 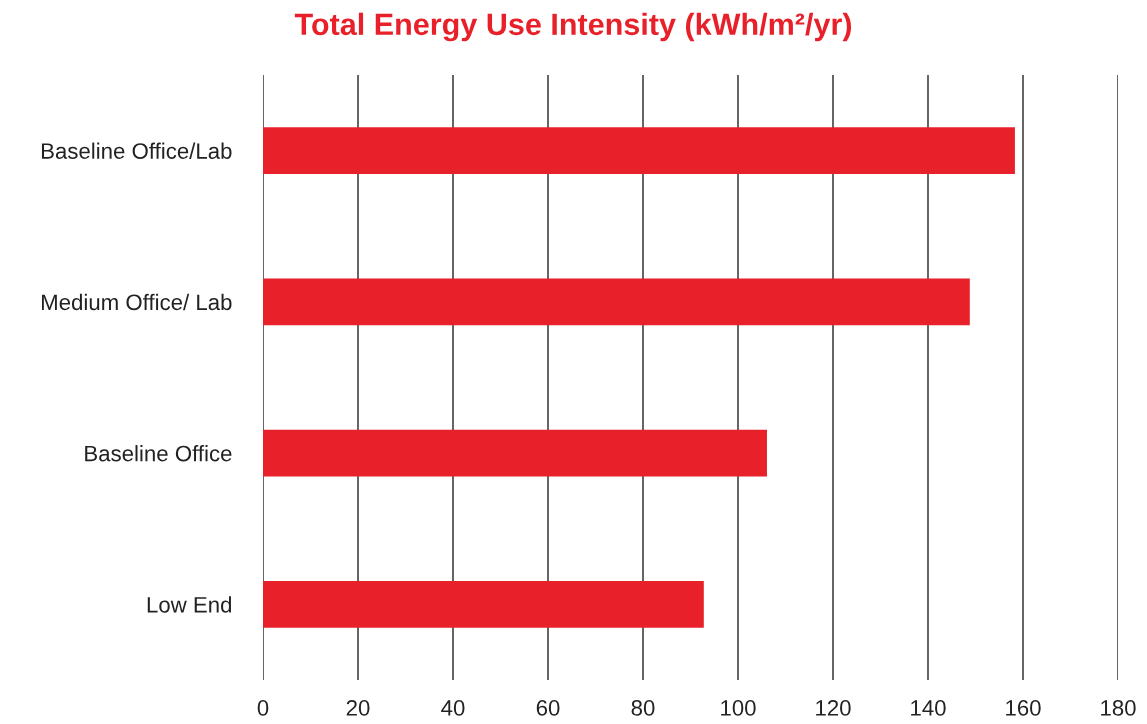 I want to click on y-tick-label: Baseline Office, so click(x=158, y=453).